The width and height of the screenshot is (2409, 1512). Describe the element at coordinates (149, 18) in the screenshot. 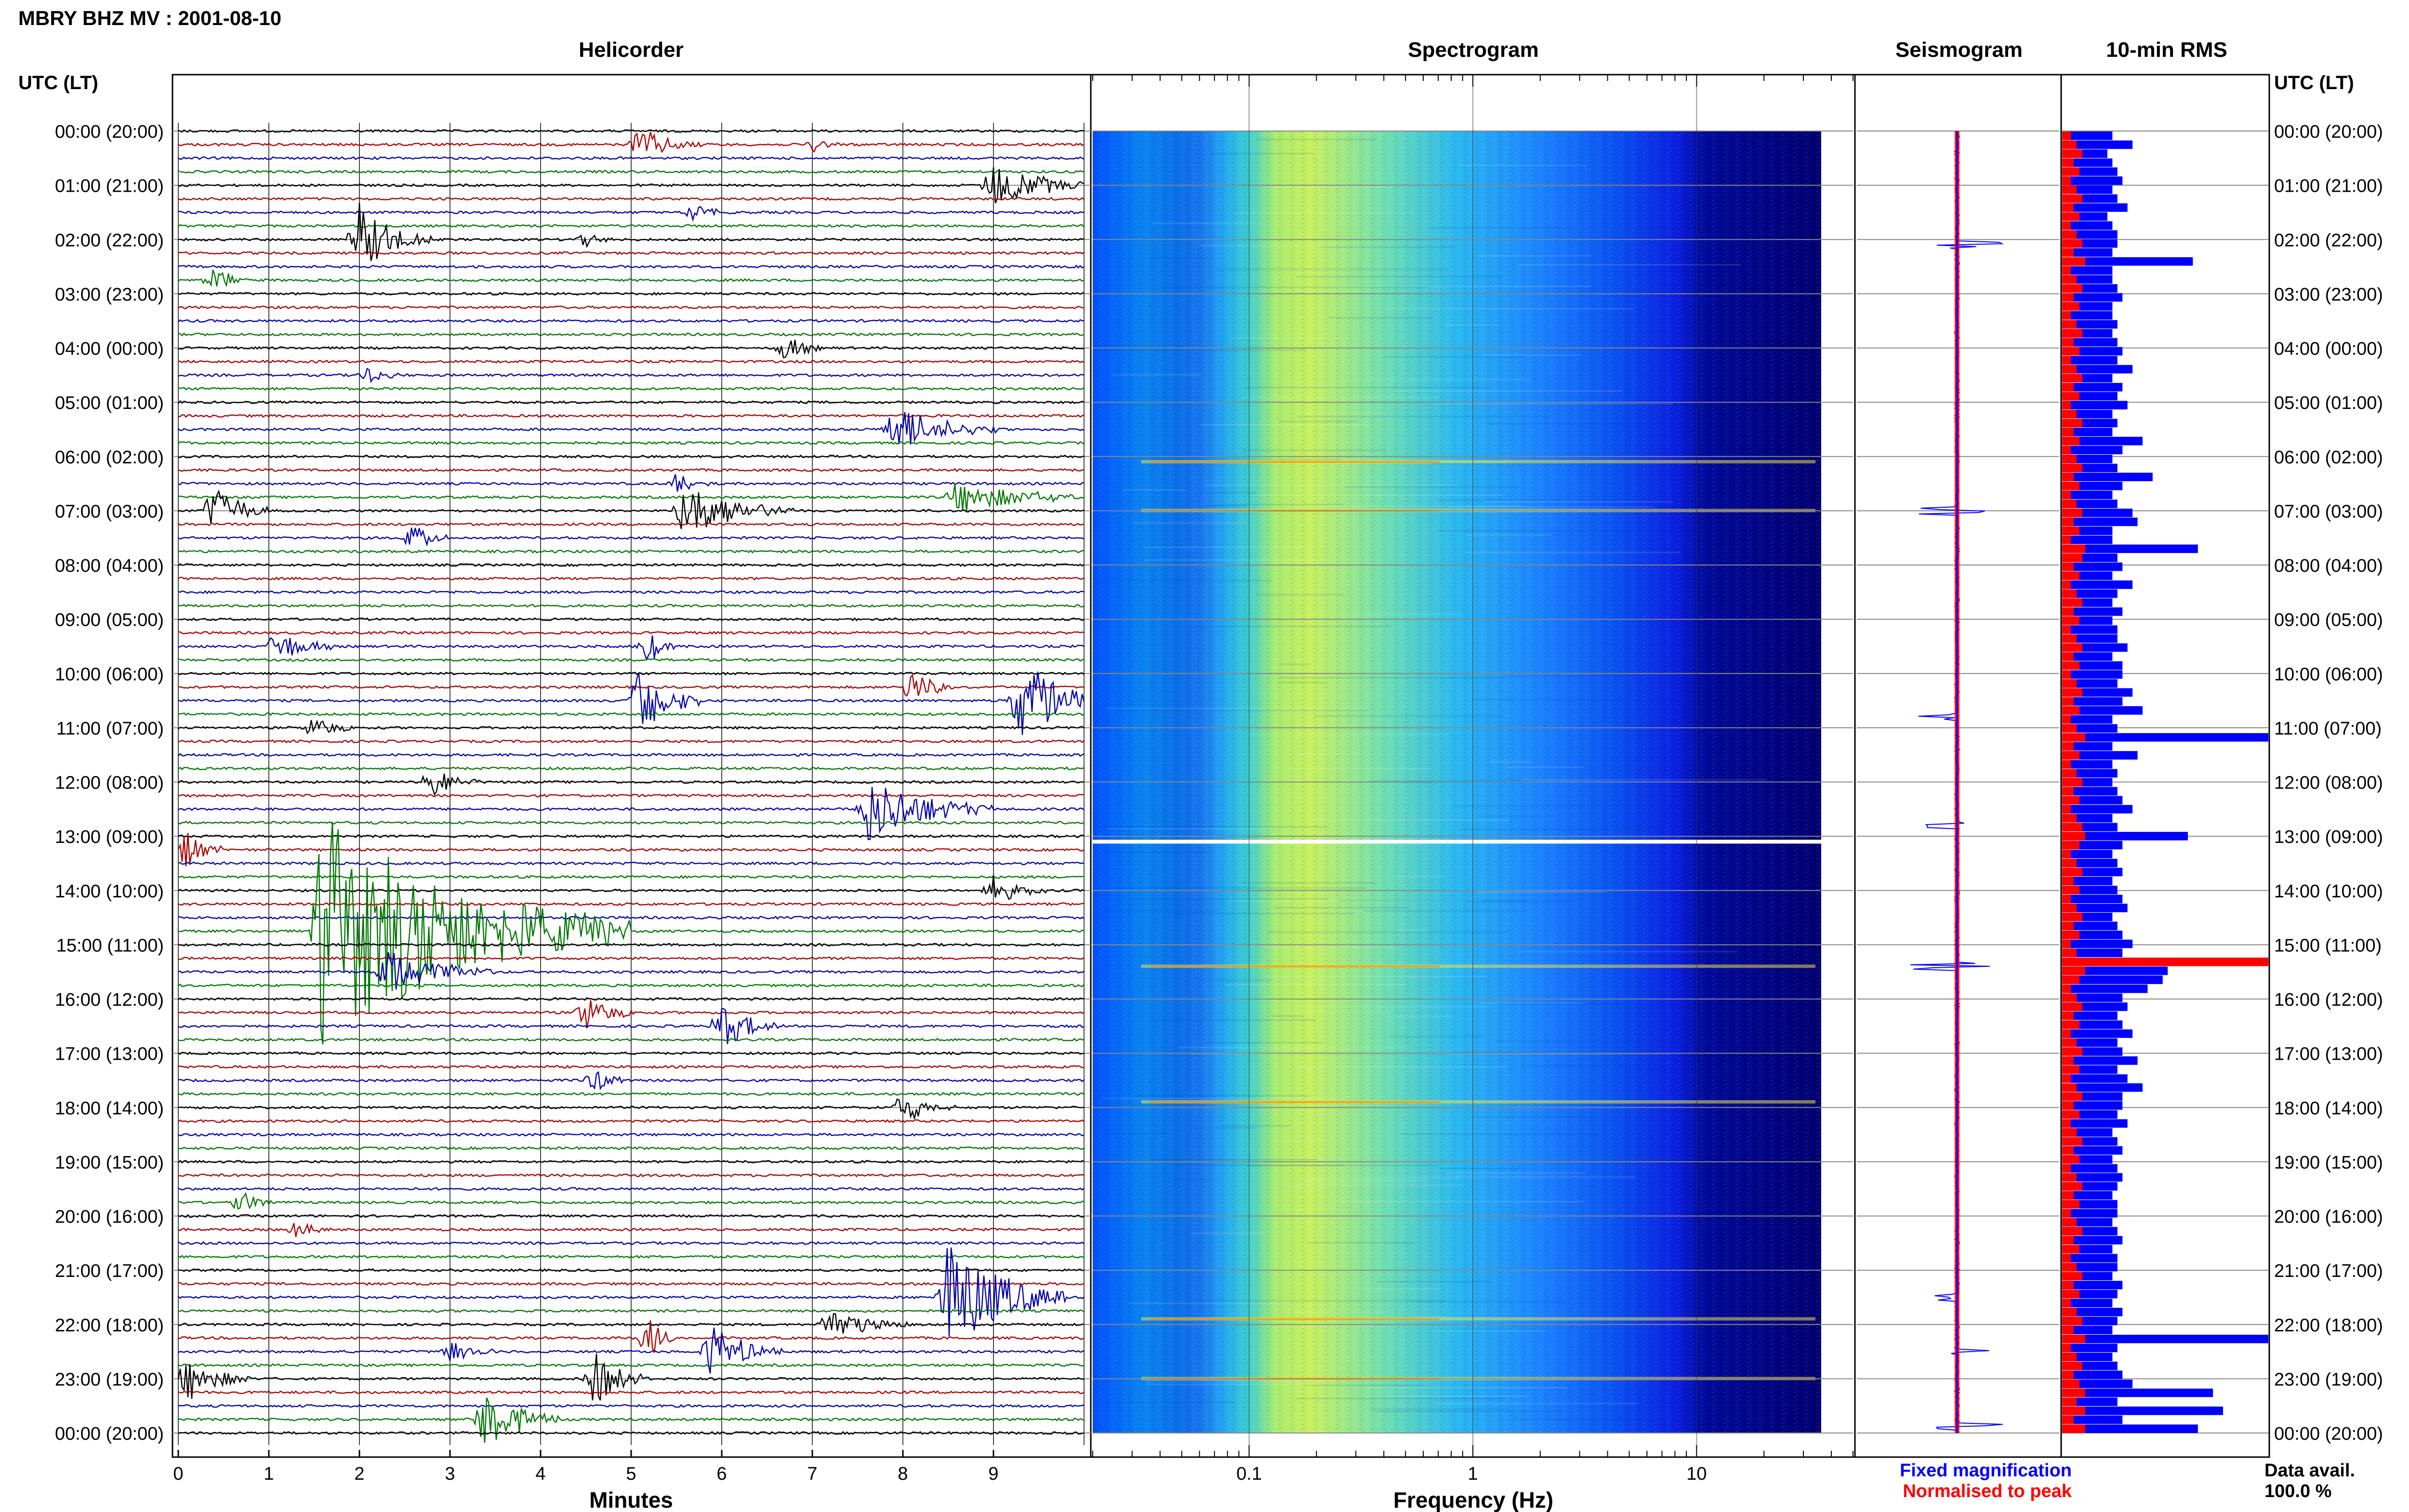

I see `station-title: MBRY BHZ MV : 2001-08-10` at that location.